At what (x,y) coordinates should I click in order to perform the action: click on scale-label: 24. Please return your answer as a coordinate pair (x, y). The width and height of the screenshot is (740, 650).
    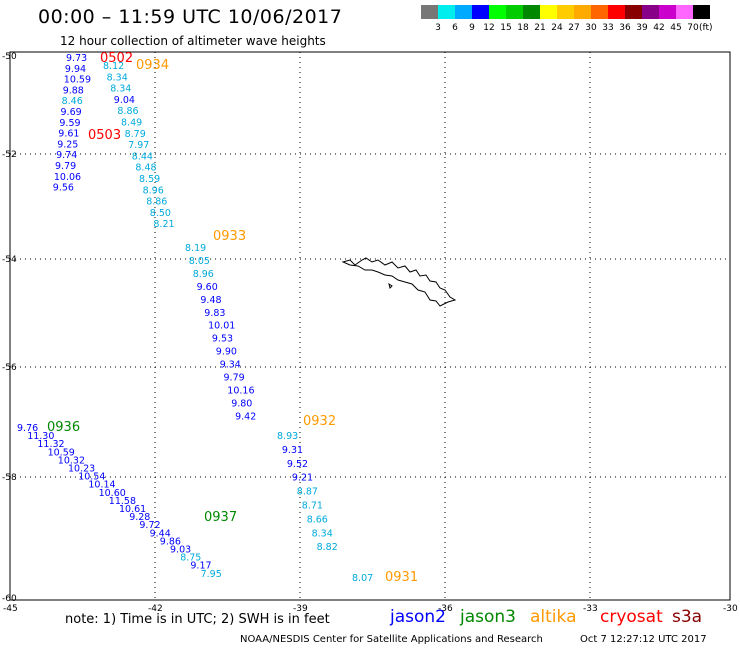
    Looking at the image, I should click on (557, 28).